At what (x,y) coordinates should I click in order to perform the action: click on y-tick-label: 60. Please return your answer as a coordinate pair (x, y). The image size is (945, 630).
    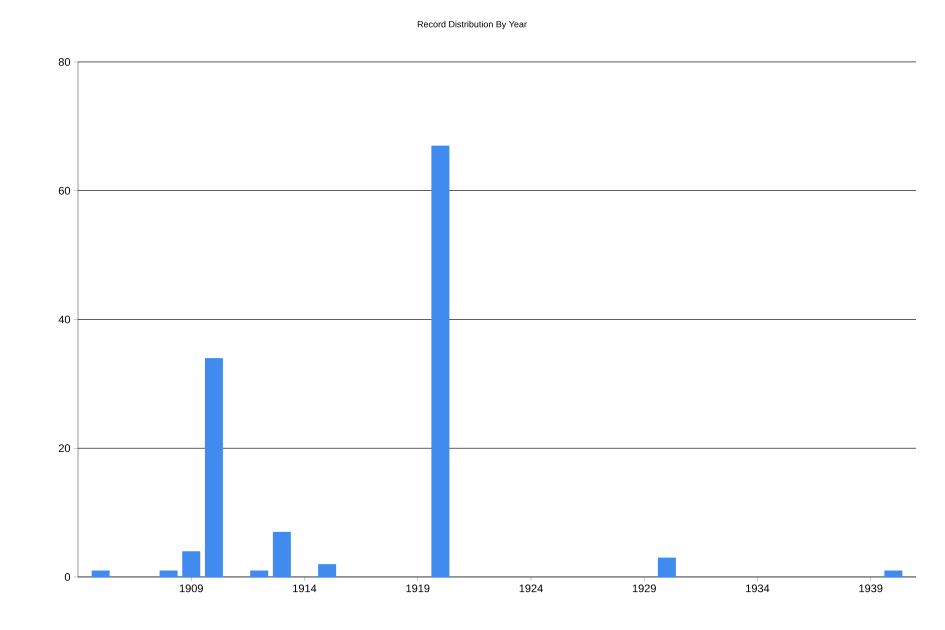
    Looking at the image, I should click on (64, 190).